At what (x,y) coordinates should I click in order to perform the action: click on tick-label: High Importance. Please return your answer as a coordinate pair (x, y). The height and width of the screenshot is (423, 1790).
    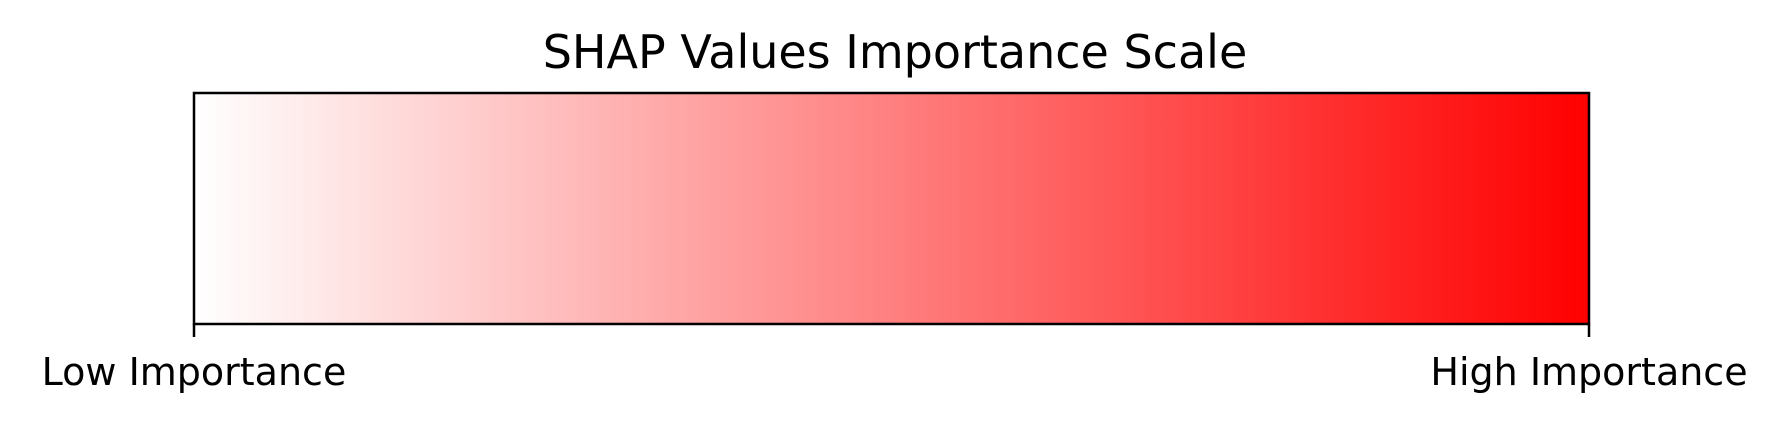
    Looking at the image, I should click on (1588, 372).